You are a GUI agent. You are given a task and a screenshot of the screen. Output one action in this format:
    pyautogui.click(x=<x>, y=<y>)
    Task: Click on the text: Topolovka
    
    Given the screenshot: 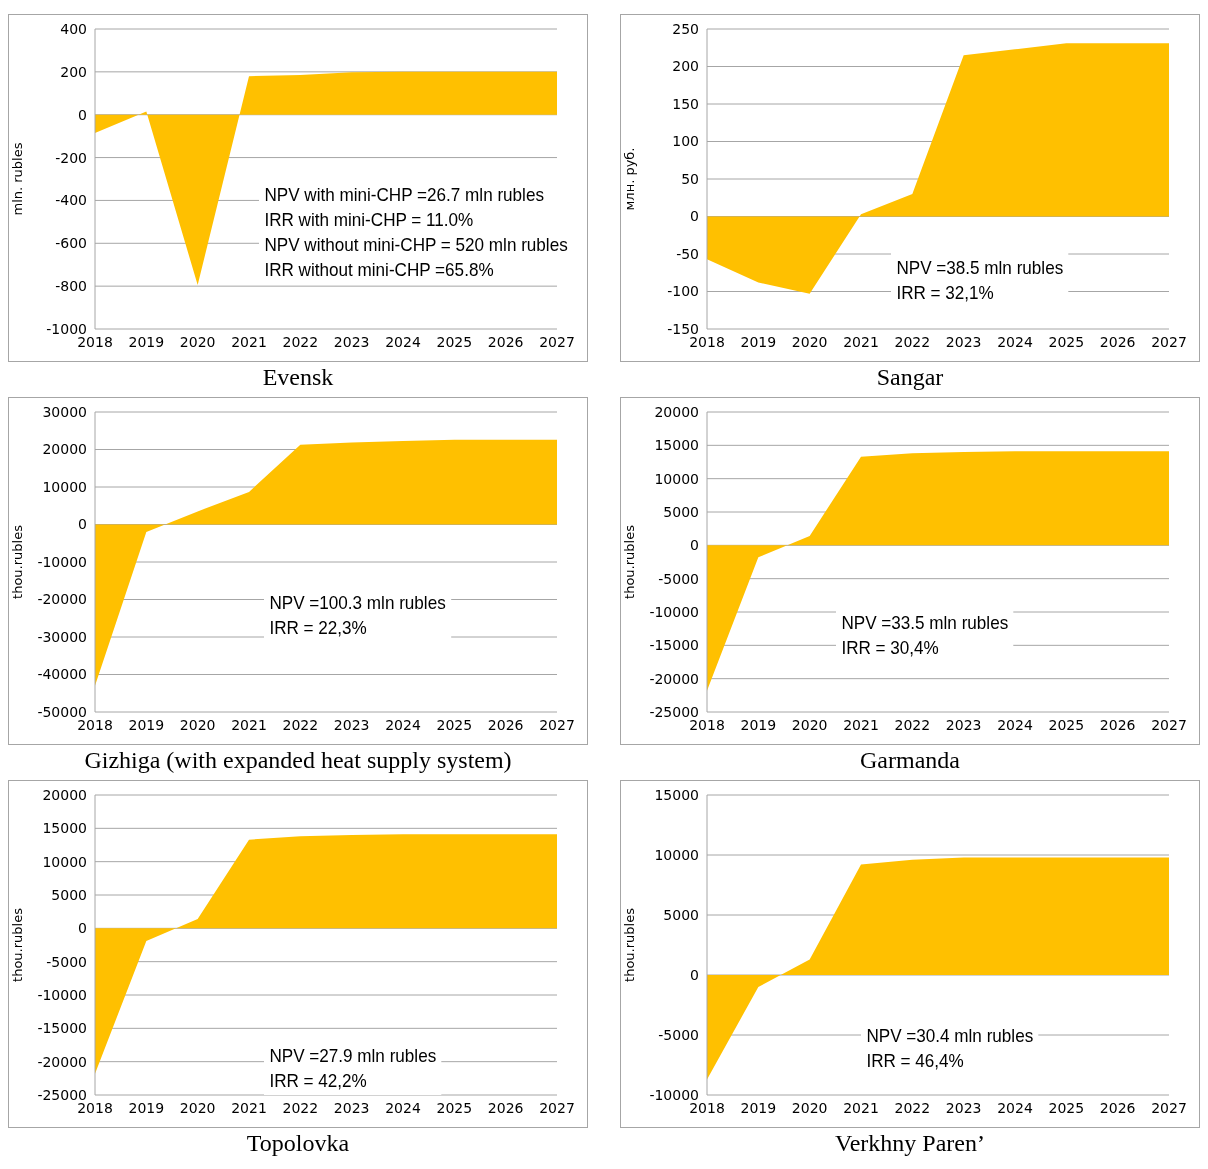 What is the action you would take?
    pyautogui.click(x=298, y=1143)
    